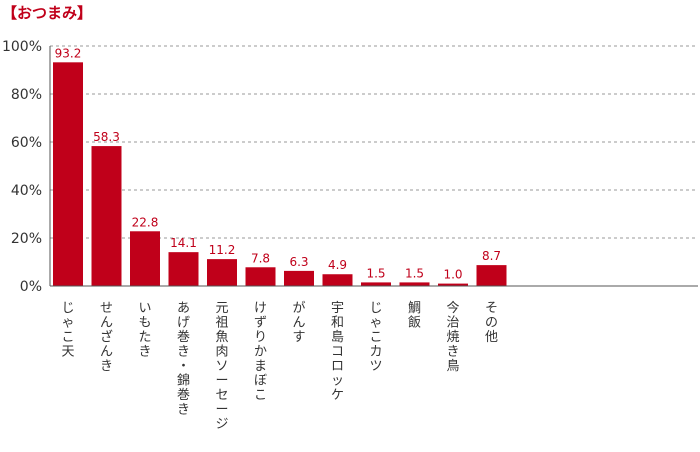 The image size is (700, 452). I want to click on data-label: 93.2, so click(68, 53).